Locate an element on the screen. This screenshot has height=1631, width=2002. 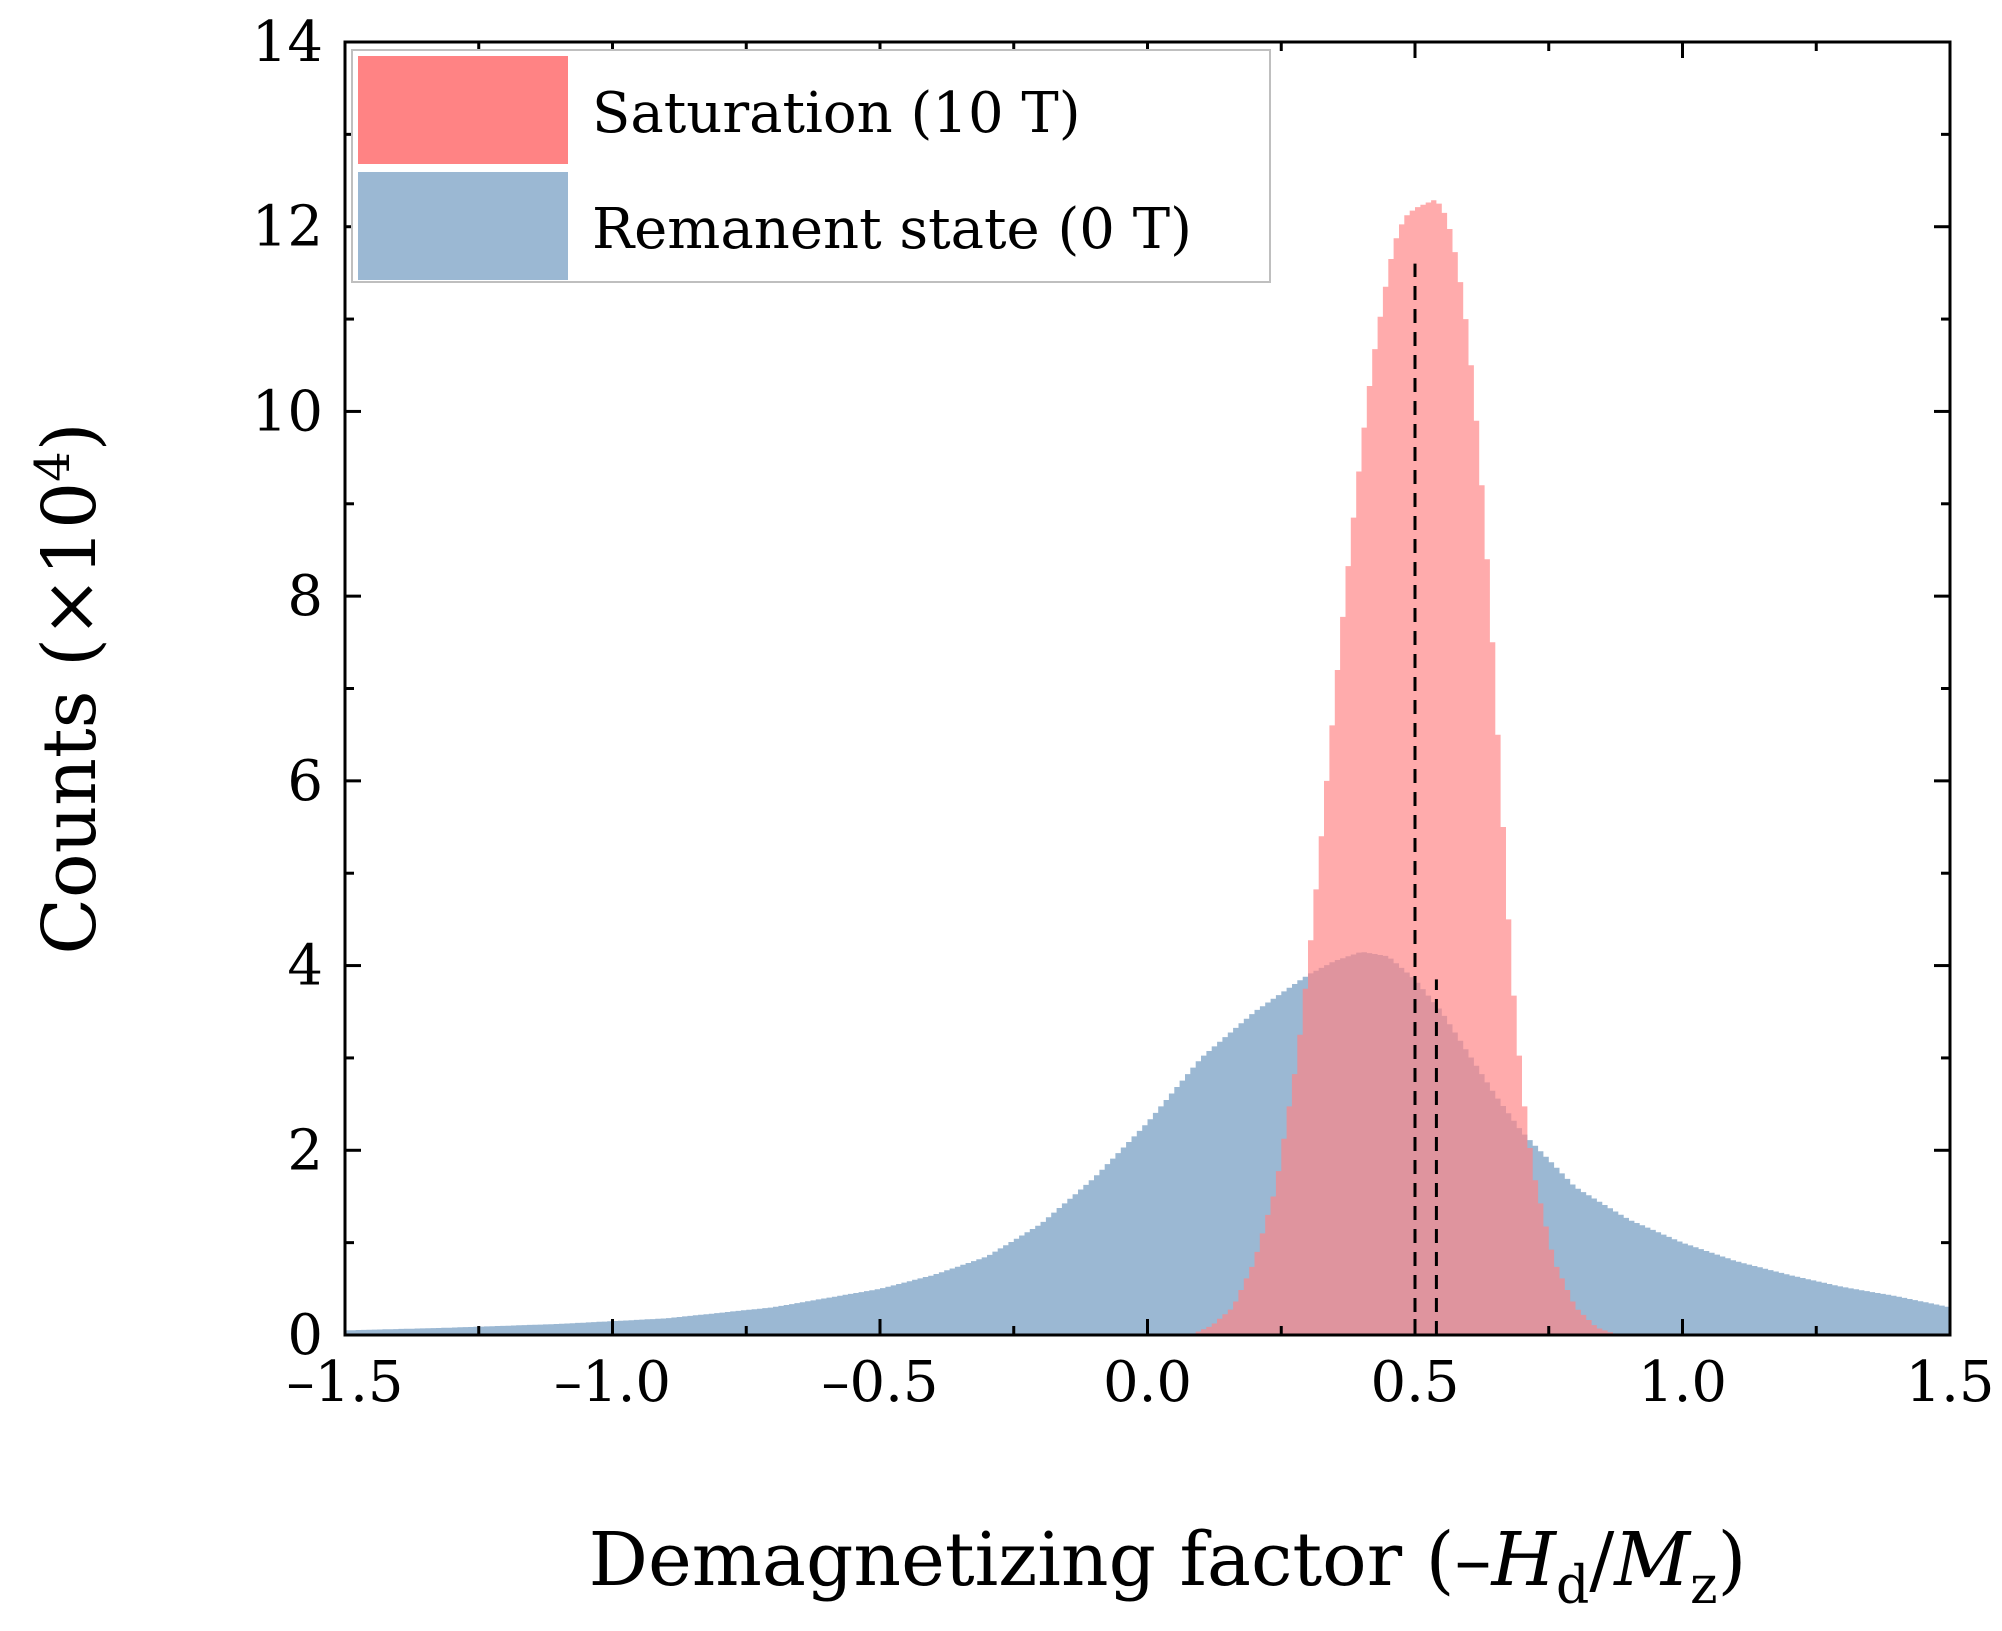
legend: Saturation (10 T) Remanent state (0 T) is located at coordinates (811, 166).